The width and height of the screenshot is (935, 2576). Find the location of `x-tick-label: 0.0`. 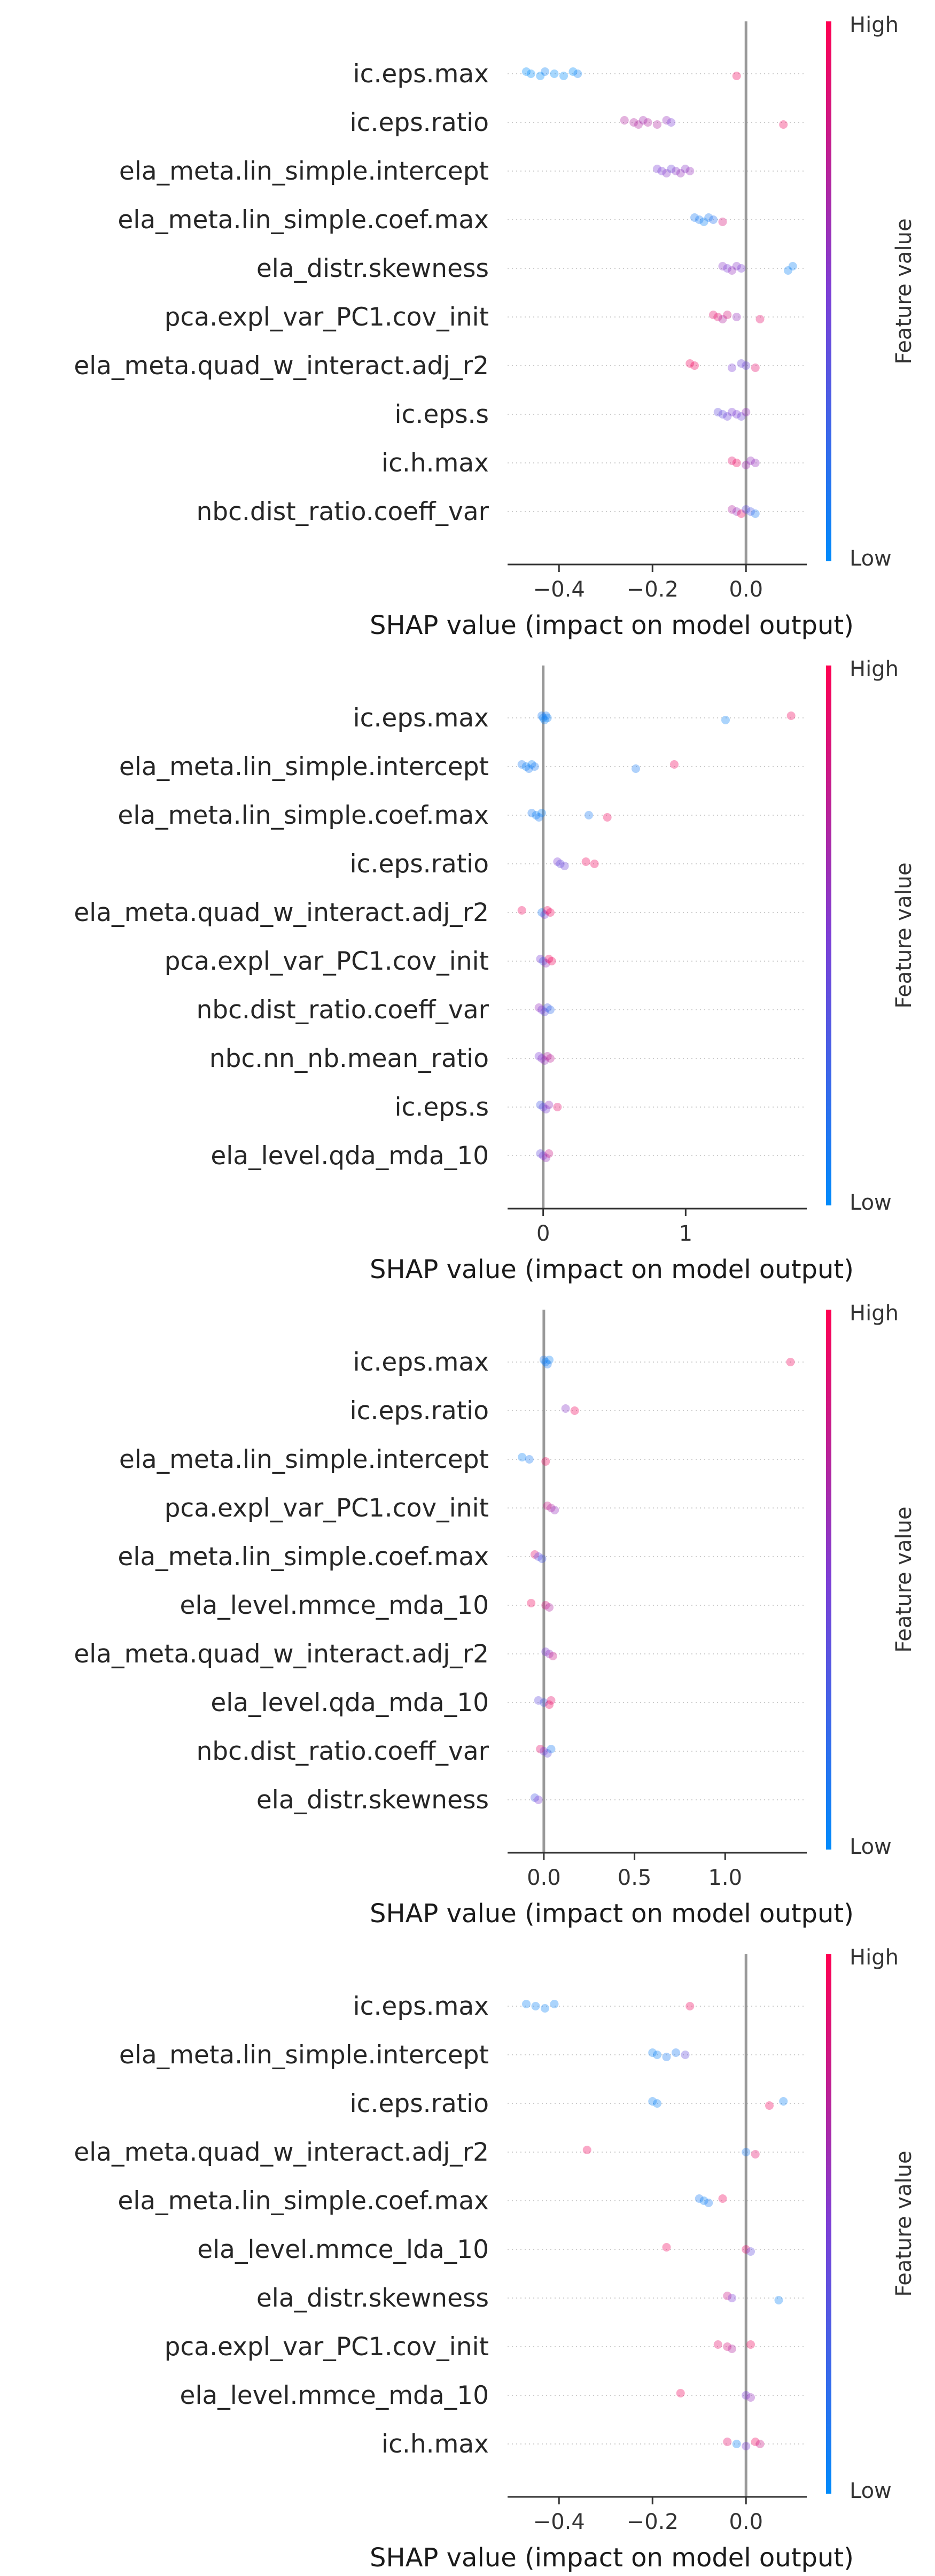

x-tick-label: 0.0 is located at coordinates (746, 2522).